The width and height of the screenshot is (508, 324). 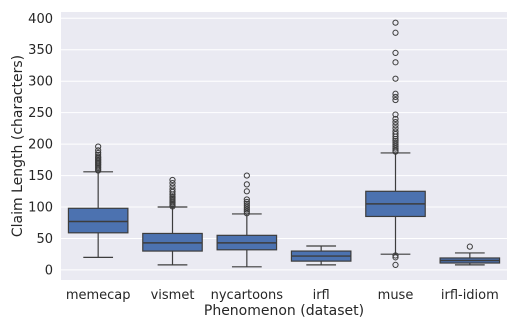 What do you see at coordinates (49, 270) in the screenshot?
I see `y-tick-0: 0` at bounding box center [49, 270].